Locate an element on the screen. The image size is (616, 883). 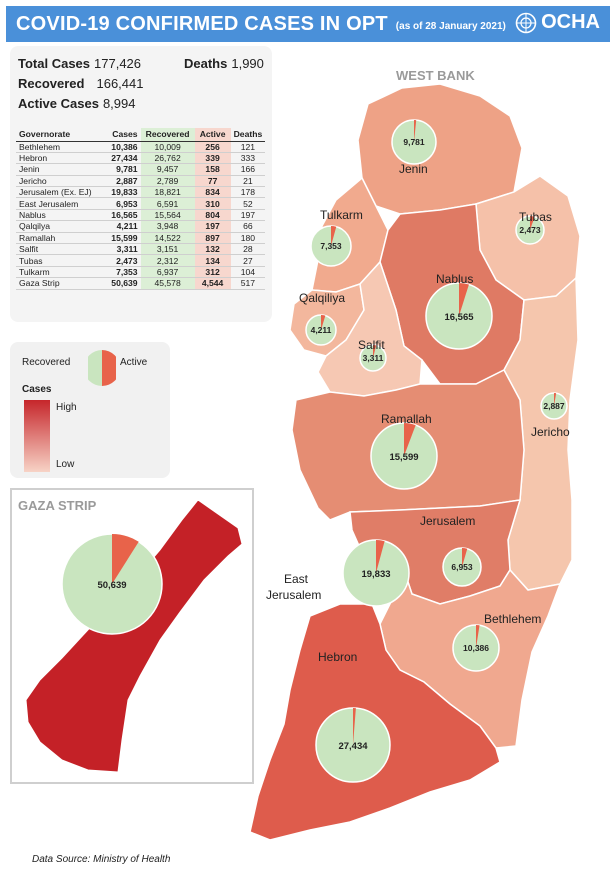
cell-recovered: 6,591 is located at coordinates (167, 203).